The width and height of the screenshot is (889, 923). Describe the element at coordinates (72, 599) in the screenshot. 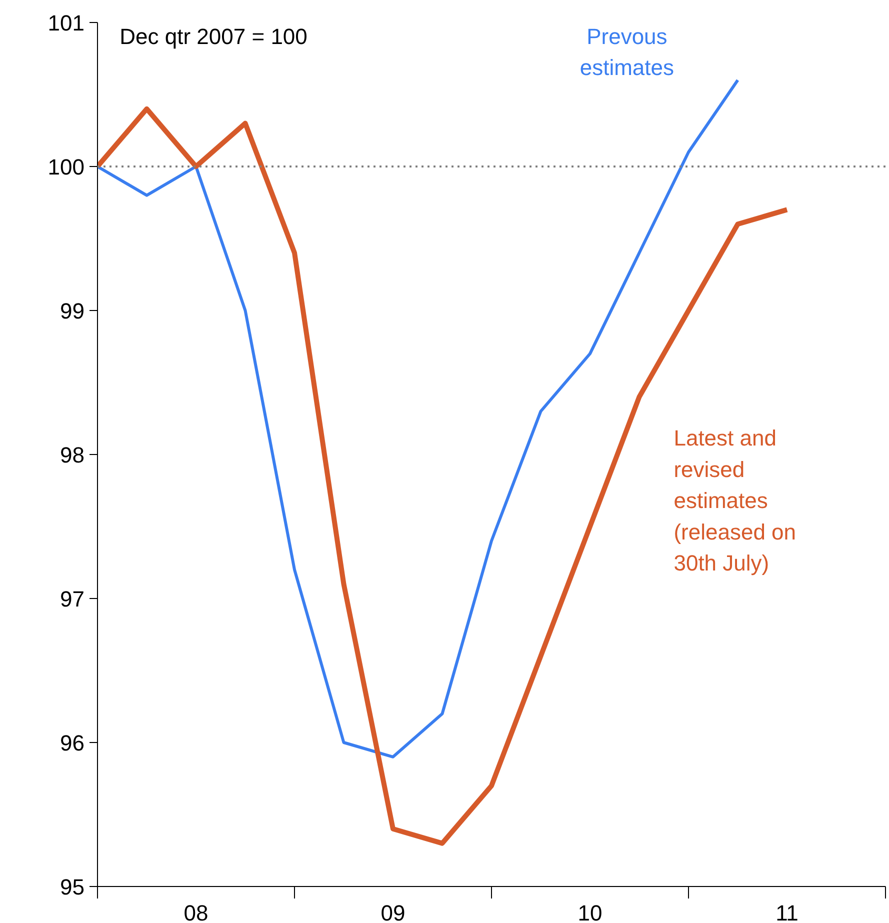

I see `y-tick-label: 97` at that location.